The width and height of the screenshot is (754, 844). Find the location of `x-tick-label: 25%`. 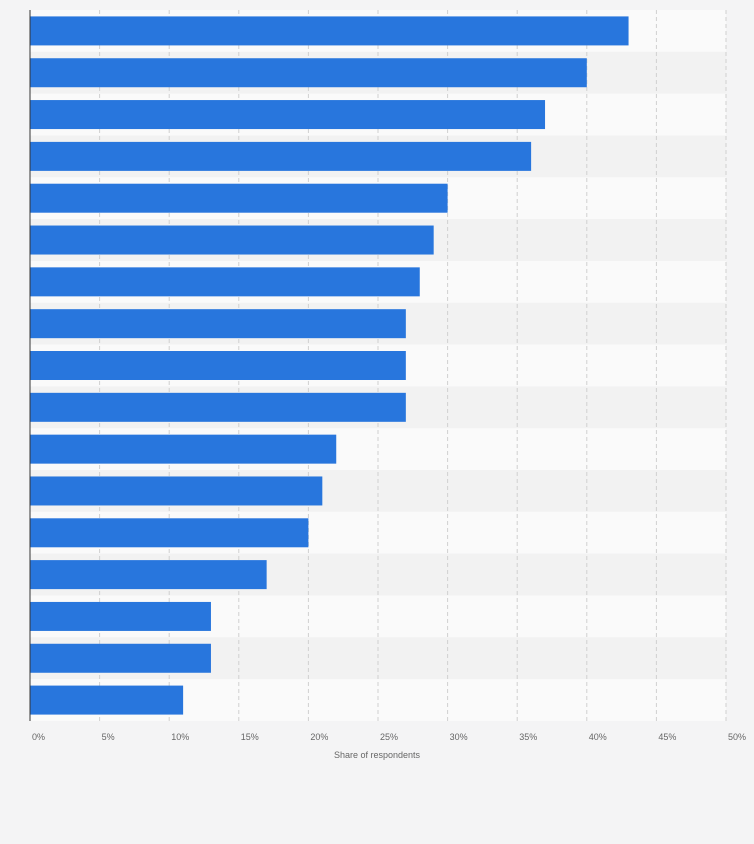

x-tick-label: 25% is located at coordinates (389, 737).